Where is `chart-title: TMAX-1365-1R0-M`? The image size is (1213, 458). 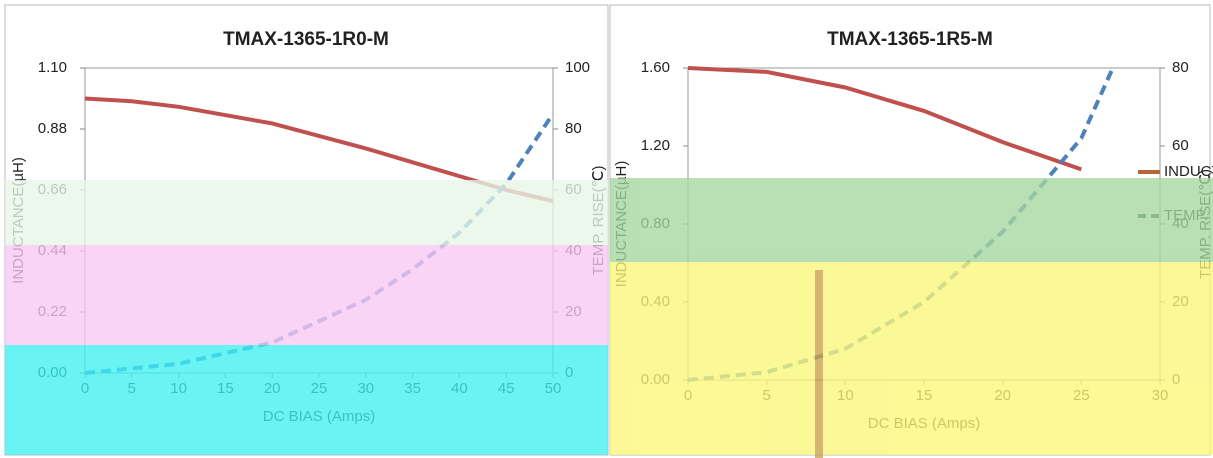
chart-title: TMAX-1365-1R0-M is located at coordinates (306, 39).